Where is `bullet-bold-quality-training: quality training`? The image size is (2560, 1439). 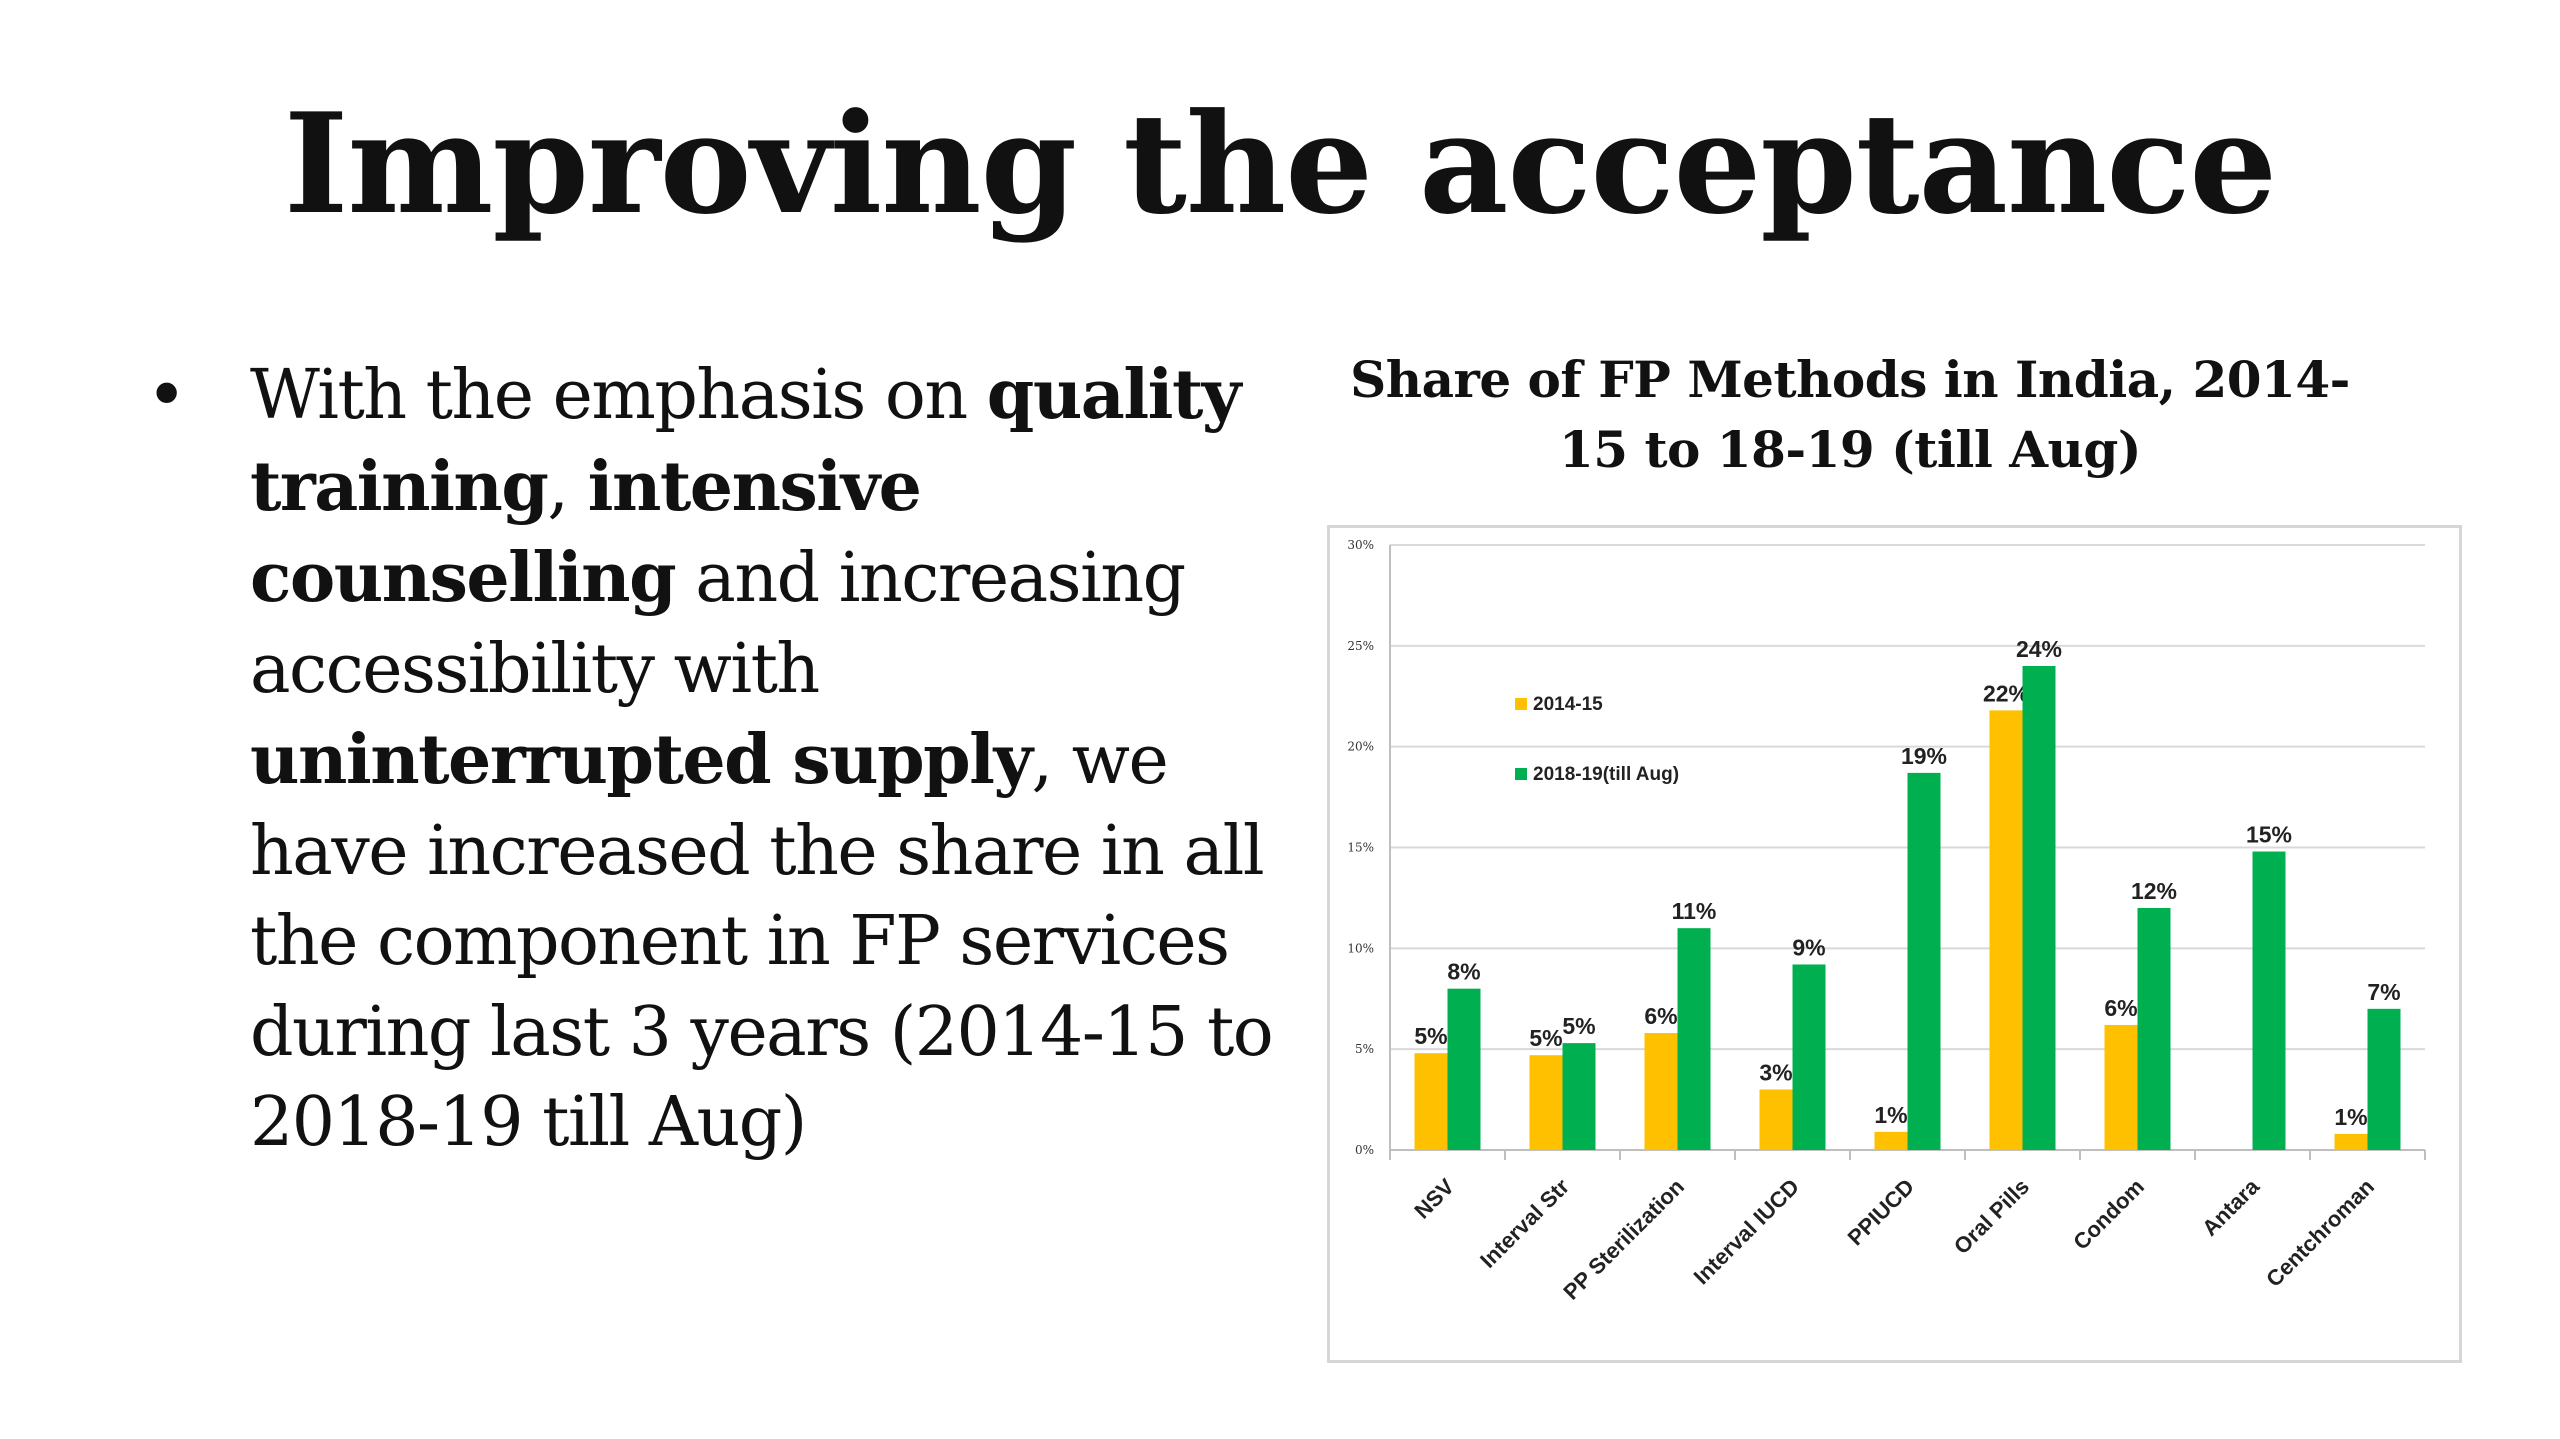 bullet-bold-quality-training: quality training is located at coordinates (745, 441).